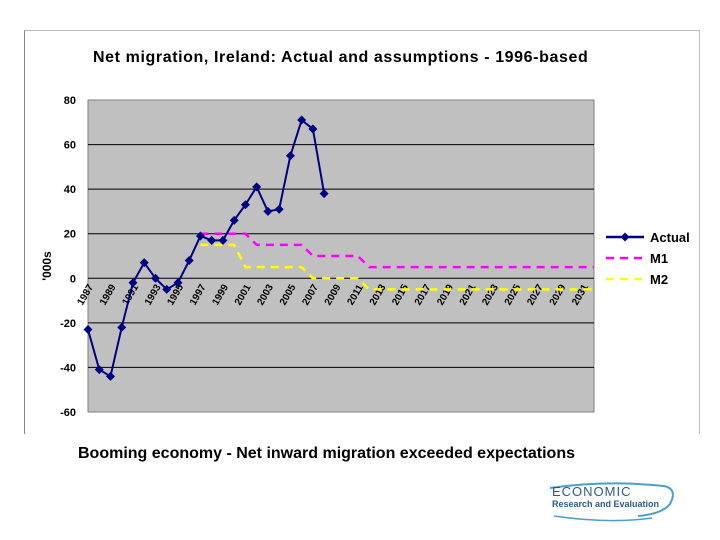  Describe the element at coordinates (659, 258) in the screenshot. I see `legend-label: M1` at that location.